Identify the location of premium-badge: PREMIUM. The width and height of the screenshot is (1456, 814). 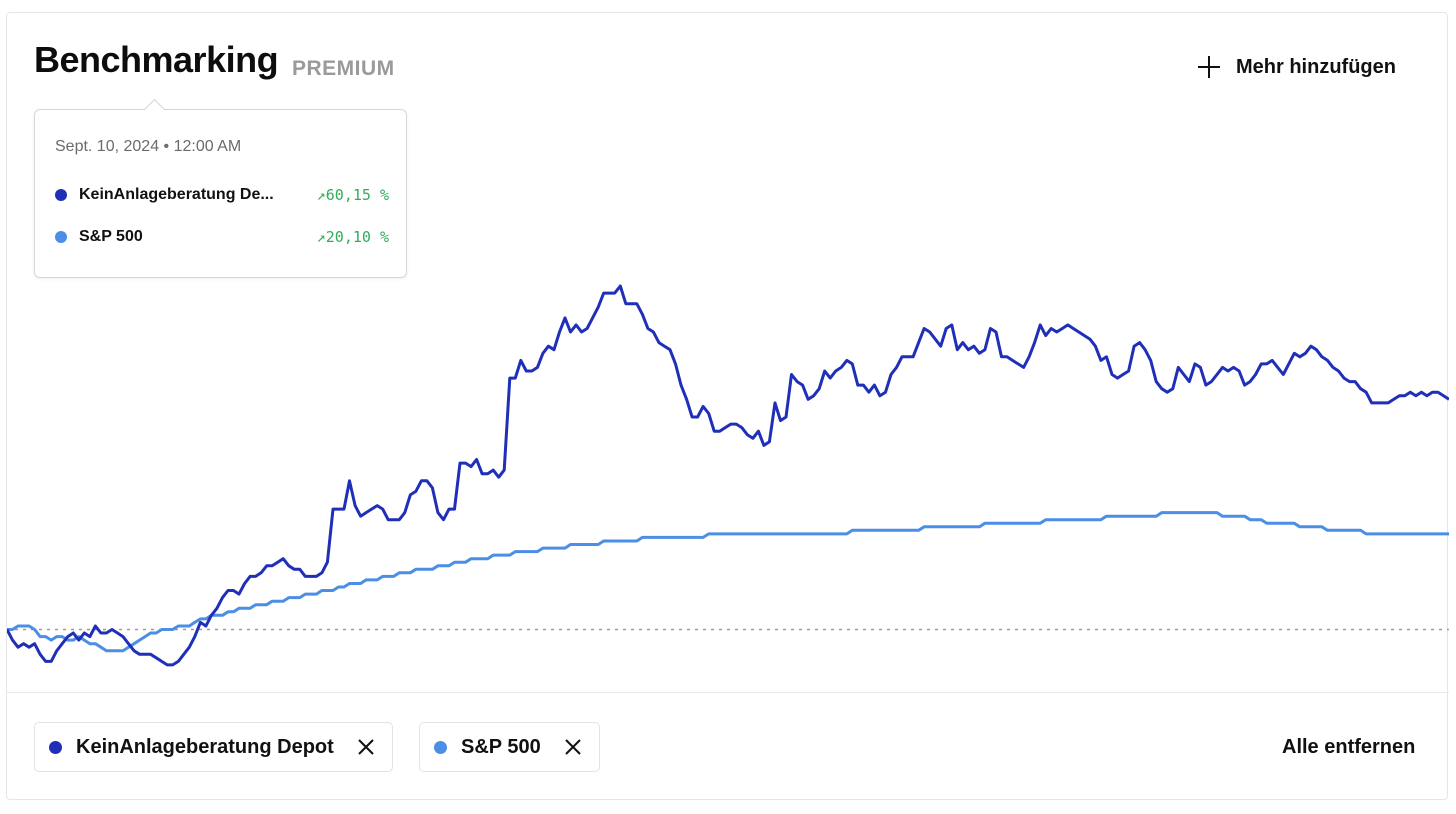
(343, 68).